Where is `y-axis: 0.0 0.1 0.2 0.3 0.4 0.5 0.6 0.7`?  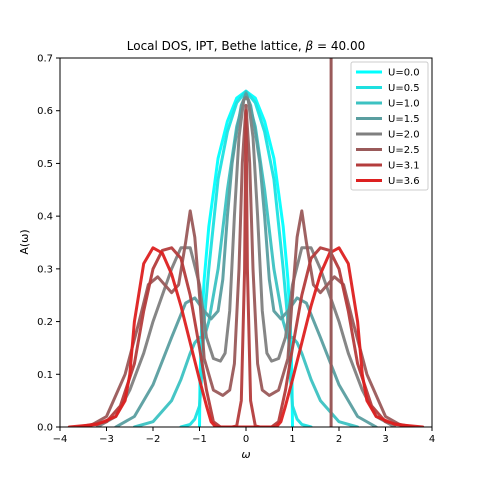 y-axis: 0.0 0.1 0.2 0.3 0.4 0.5 0.6 0.7 is located at coordinates (48, 244).